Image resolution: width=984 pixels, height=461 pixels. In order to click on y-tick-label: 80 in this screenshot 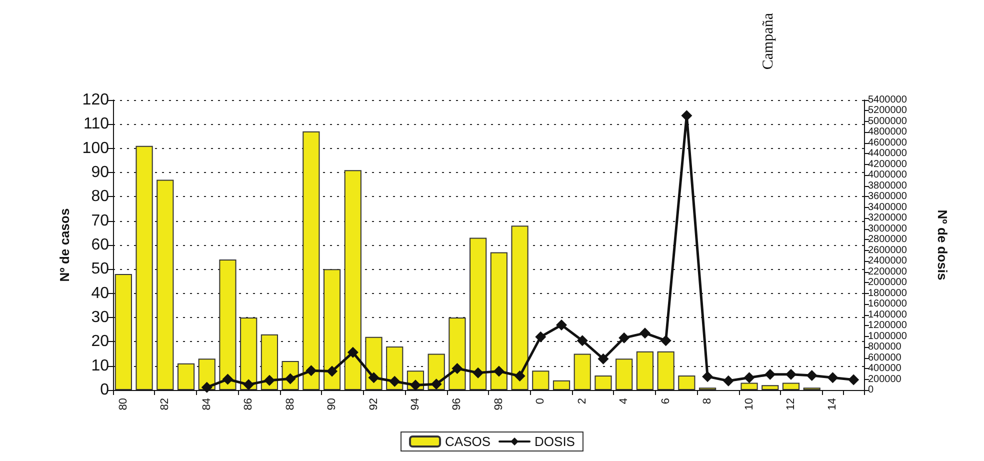, I will do `click(100, 197)`.